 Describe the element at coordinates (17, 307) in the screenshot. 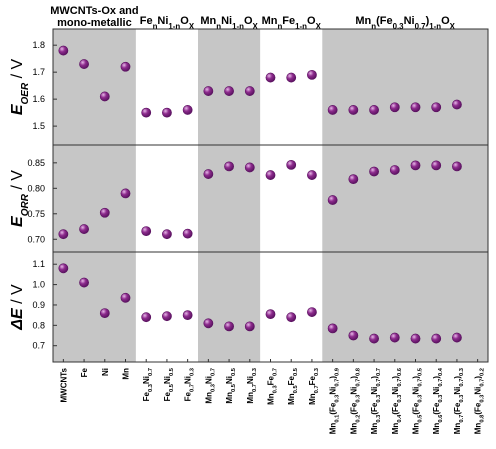

I see `y-axis-label: ΔE / V` at that location.